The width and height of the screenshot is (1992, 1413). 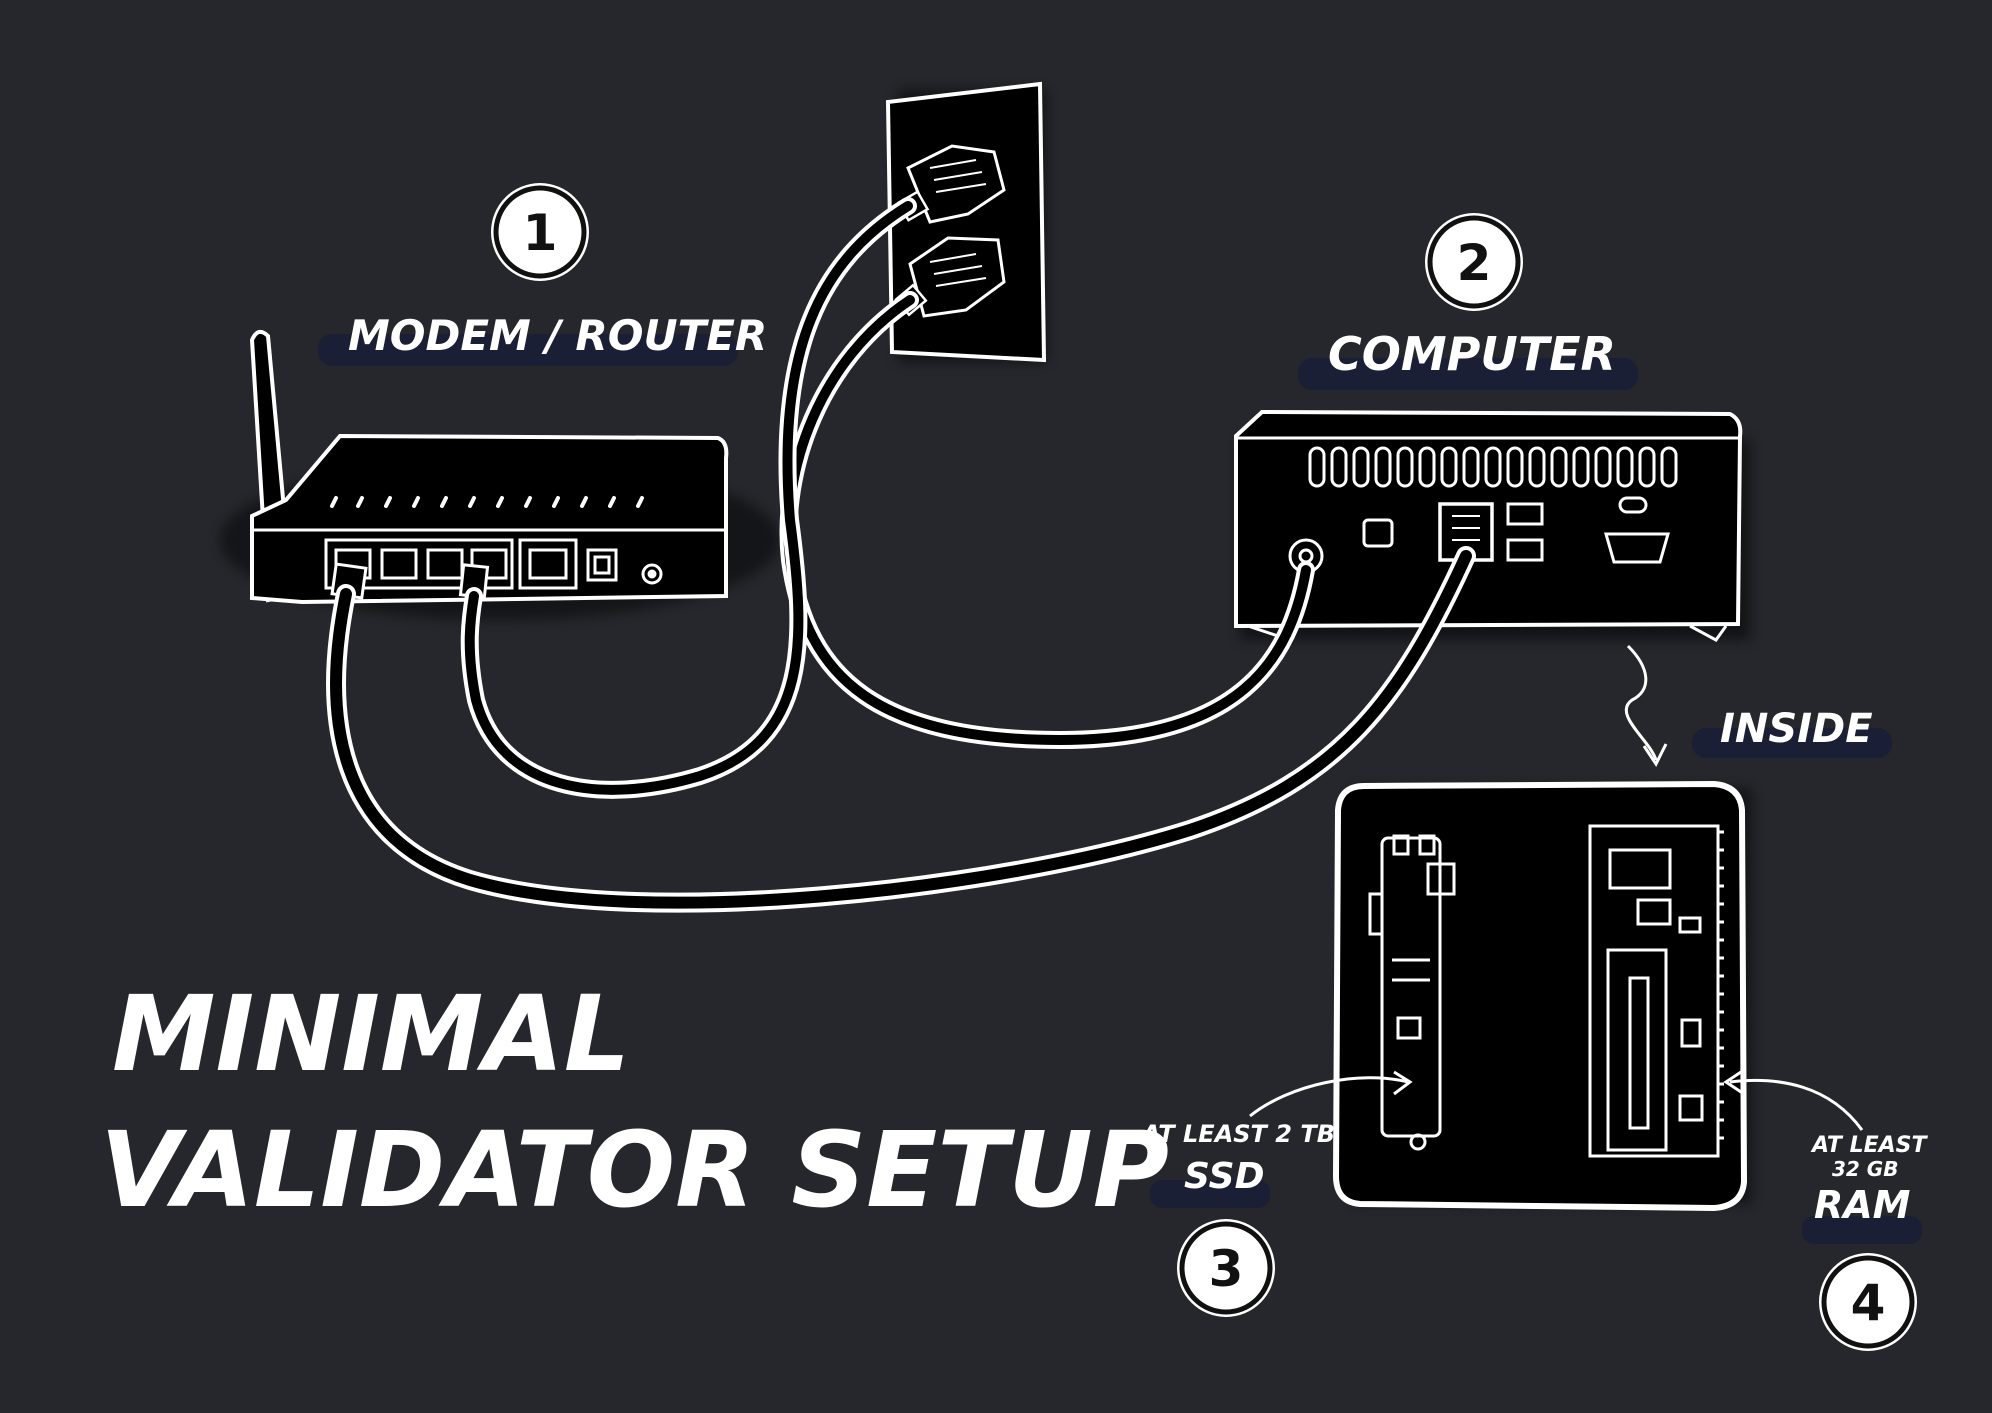 I want to click on label-ram: RAM, so click(x=1862, y=1205).